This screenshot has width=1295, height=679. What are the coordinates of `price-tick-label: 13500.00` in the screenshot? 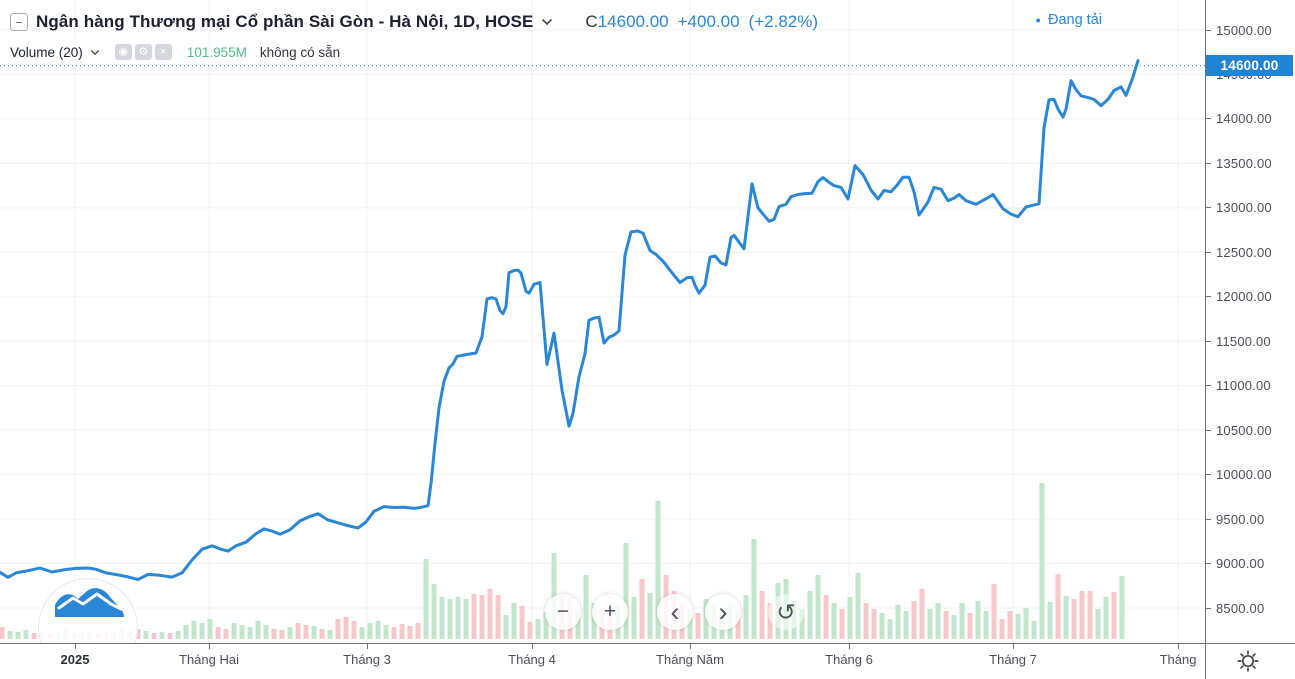 It's located at (1239, 163).